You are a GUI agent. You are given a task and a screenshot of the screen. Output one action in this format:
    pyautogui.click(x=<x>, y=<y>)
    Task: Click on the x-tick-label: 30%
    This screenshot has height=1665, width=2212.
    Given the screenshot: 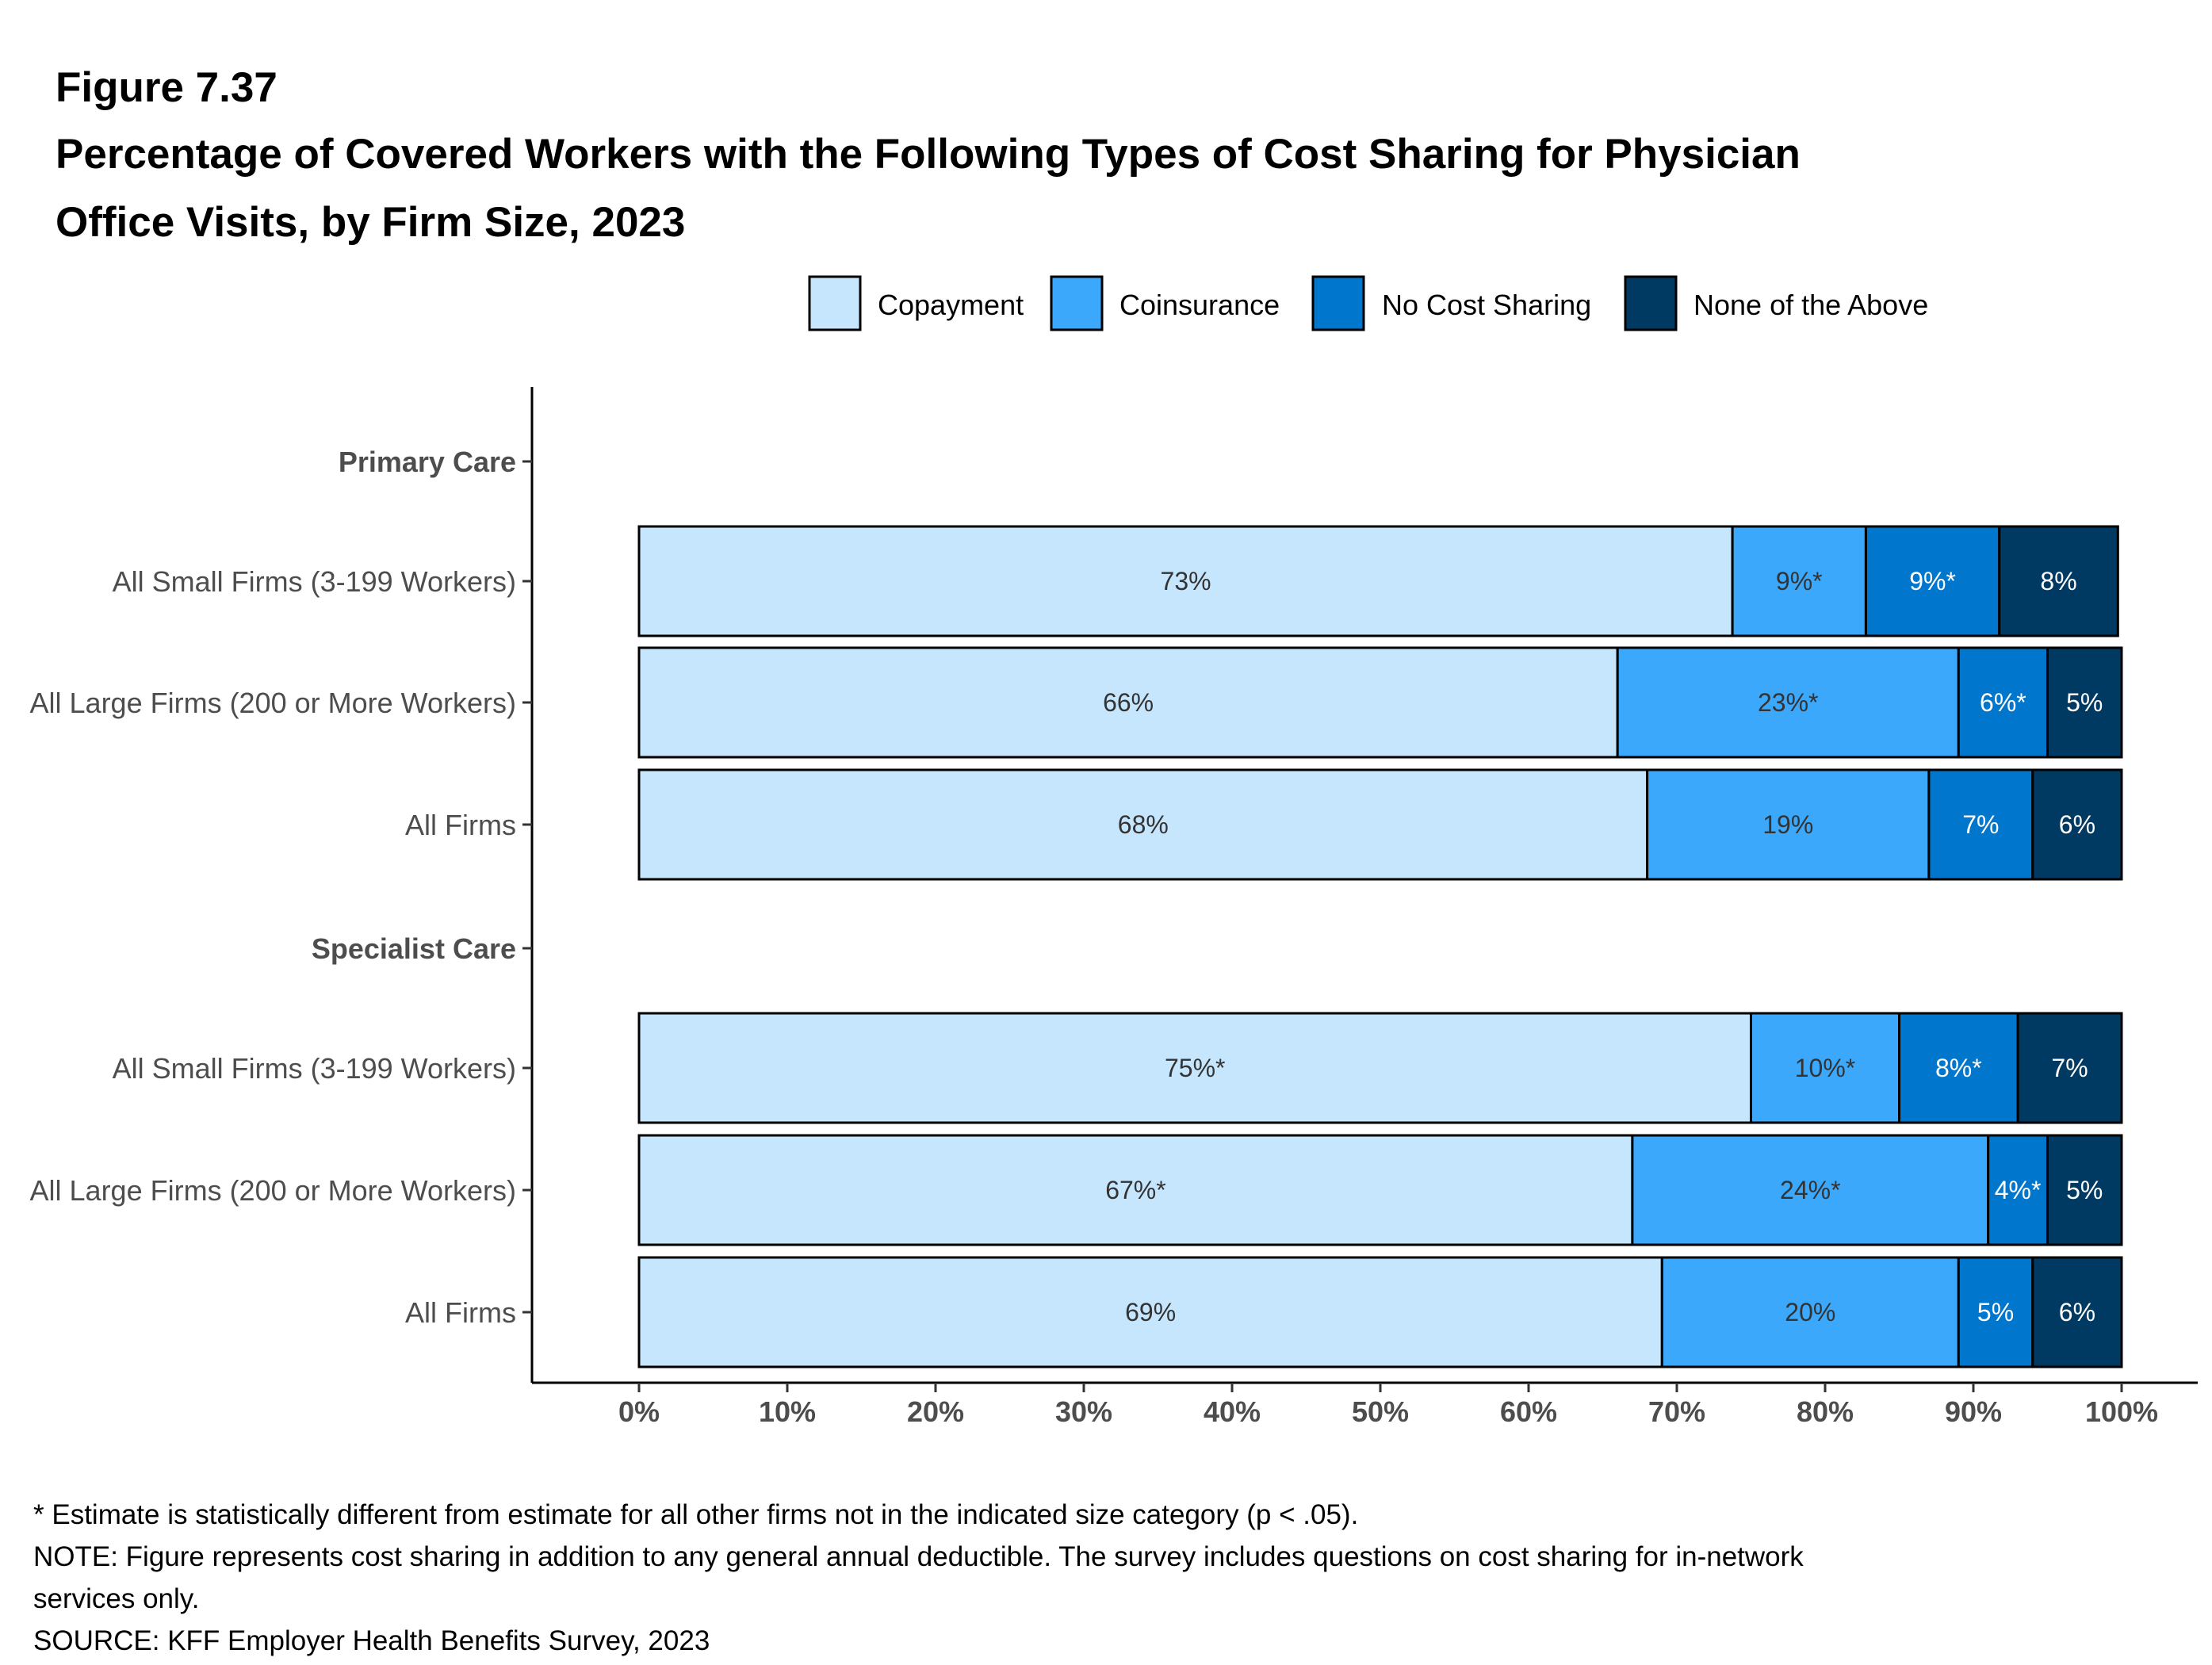 What is the action you would take?
    pyautogui.click(x=1083, y=1411)
    